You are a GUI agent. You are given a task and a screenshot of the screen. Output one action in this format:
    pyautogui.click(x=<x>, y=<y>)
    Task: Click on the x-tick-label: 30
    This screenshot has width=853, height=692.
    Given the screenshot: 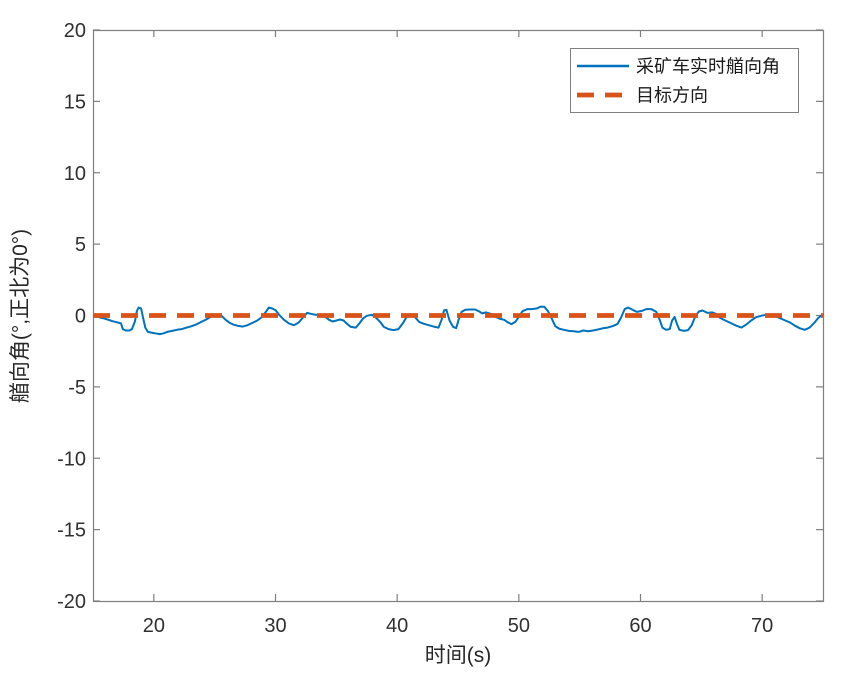 What is the action you would take?
    pyautogui.click(x=275, y=626)
    